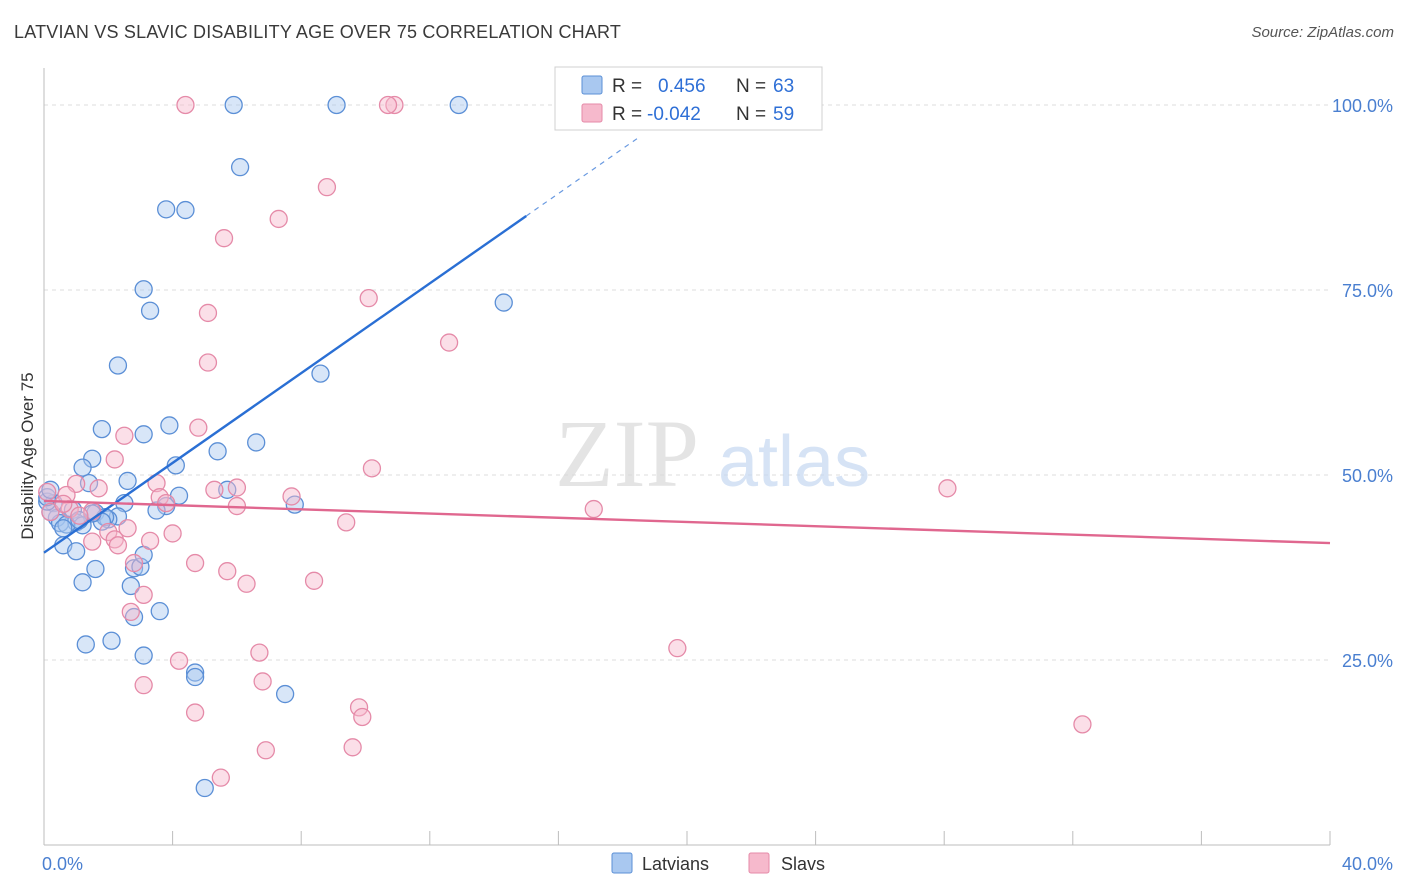  What do you see at coordinates (627, 114) in the screenshot?
I see `legend-slavs-r-label: R =` at bounding box center [627, 114].